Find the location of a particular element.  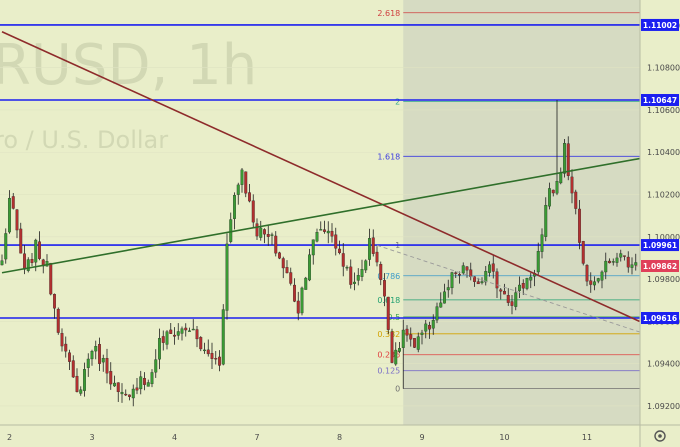

x-tick-label: 7 is located at coordinates (256, 437).